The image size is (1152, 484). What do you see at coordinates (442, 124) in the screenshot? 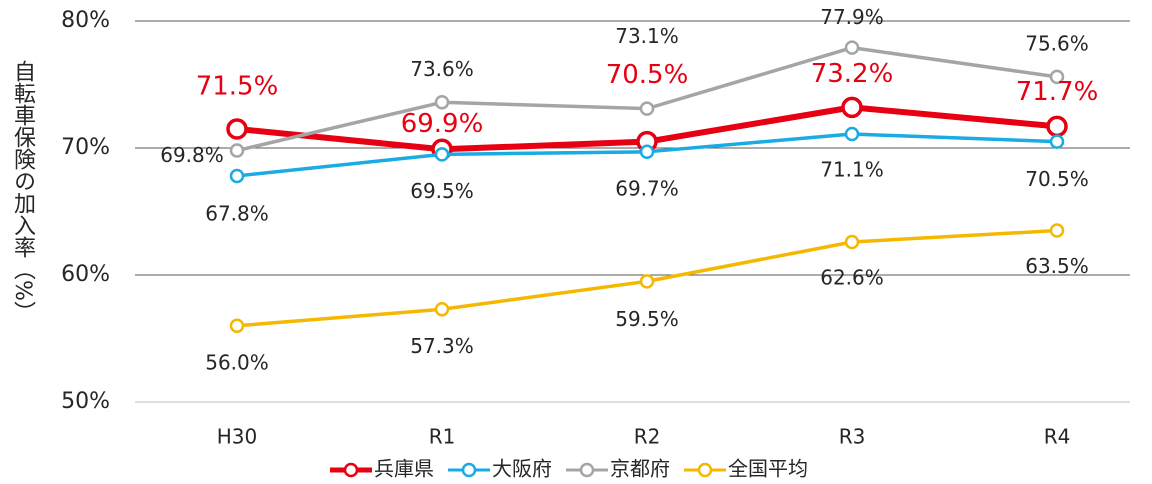
I see `data-label: 69.9%` at bounding box center [442, 124].